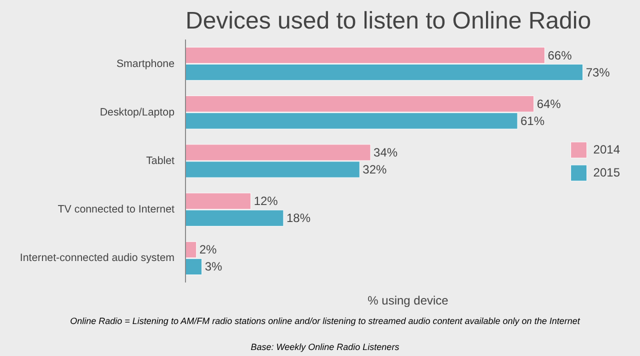 This screenshot has width=640, height=356. Describe the element at coordinates (208, 249) in the screenshot. I see `data-label: 2%` at that location.